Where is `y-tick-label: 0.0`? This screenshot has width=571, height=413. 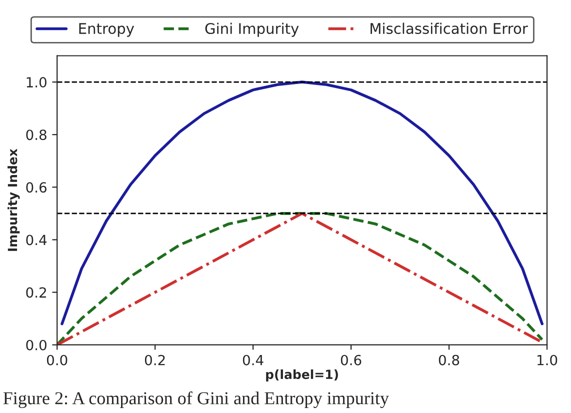
y-tick-label: 0.0 is located at coordinates (36, 345).